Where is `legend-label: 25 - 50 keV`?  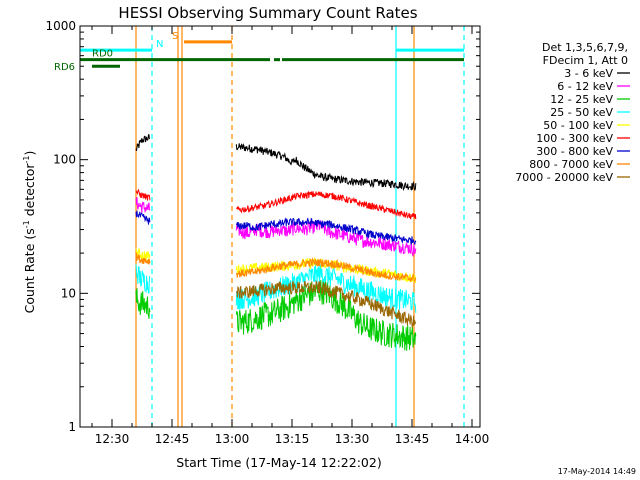
legend-label: 25 - 50 keV is located at coordinates (581, 112).